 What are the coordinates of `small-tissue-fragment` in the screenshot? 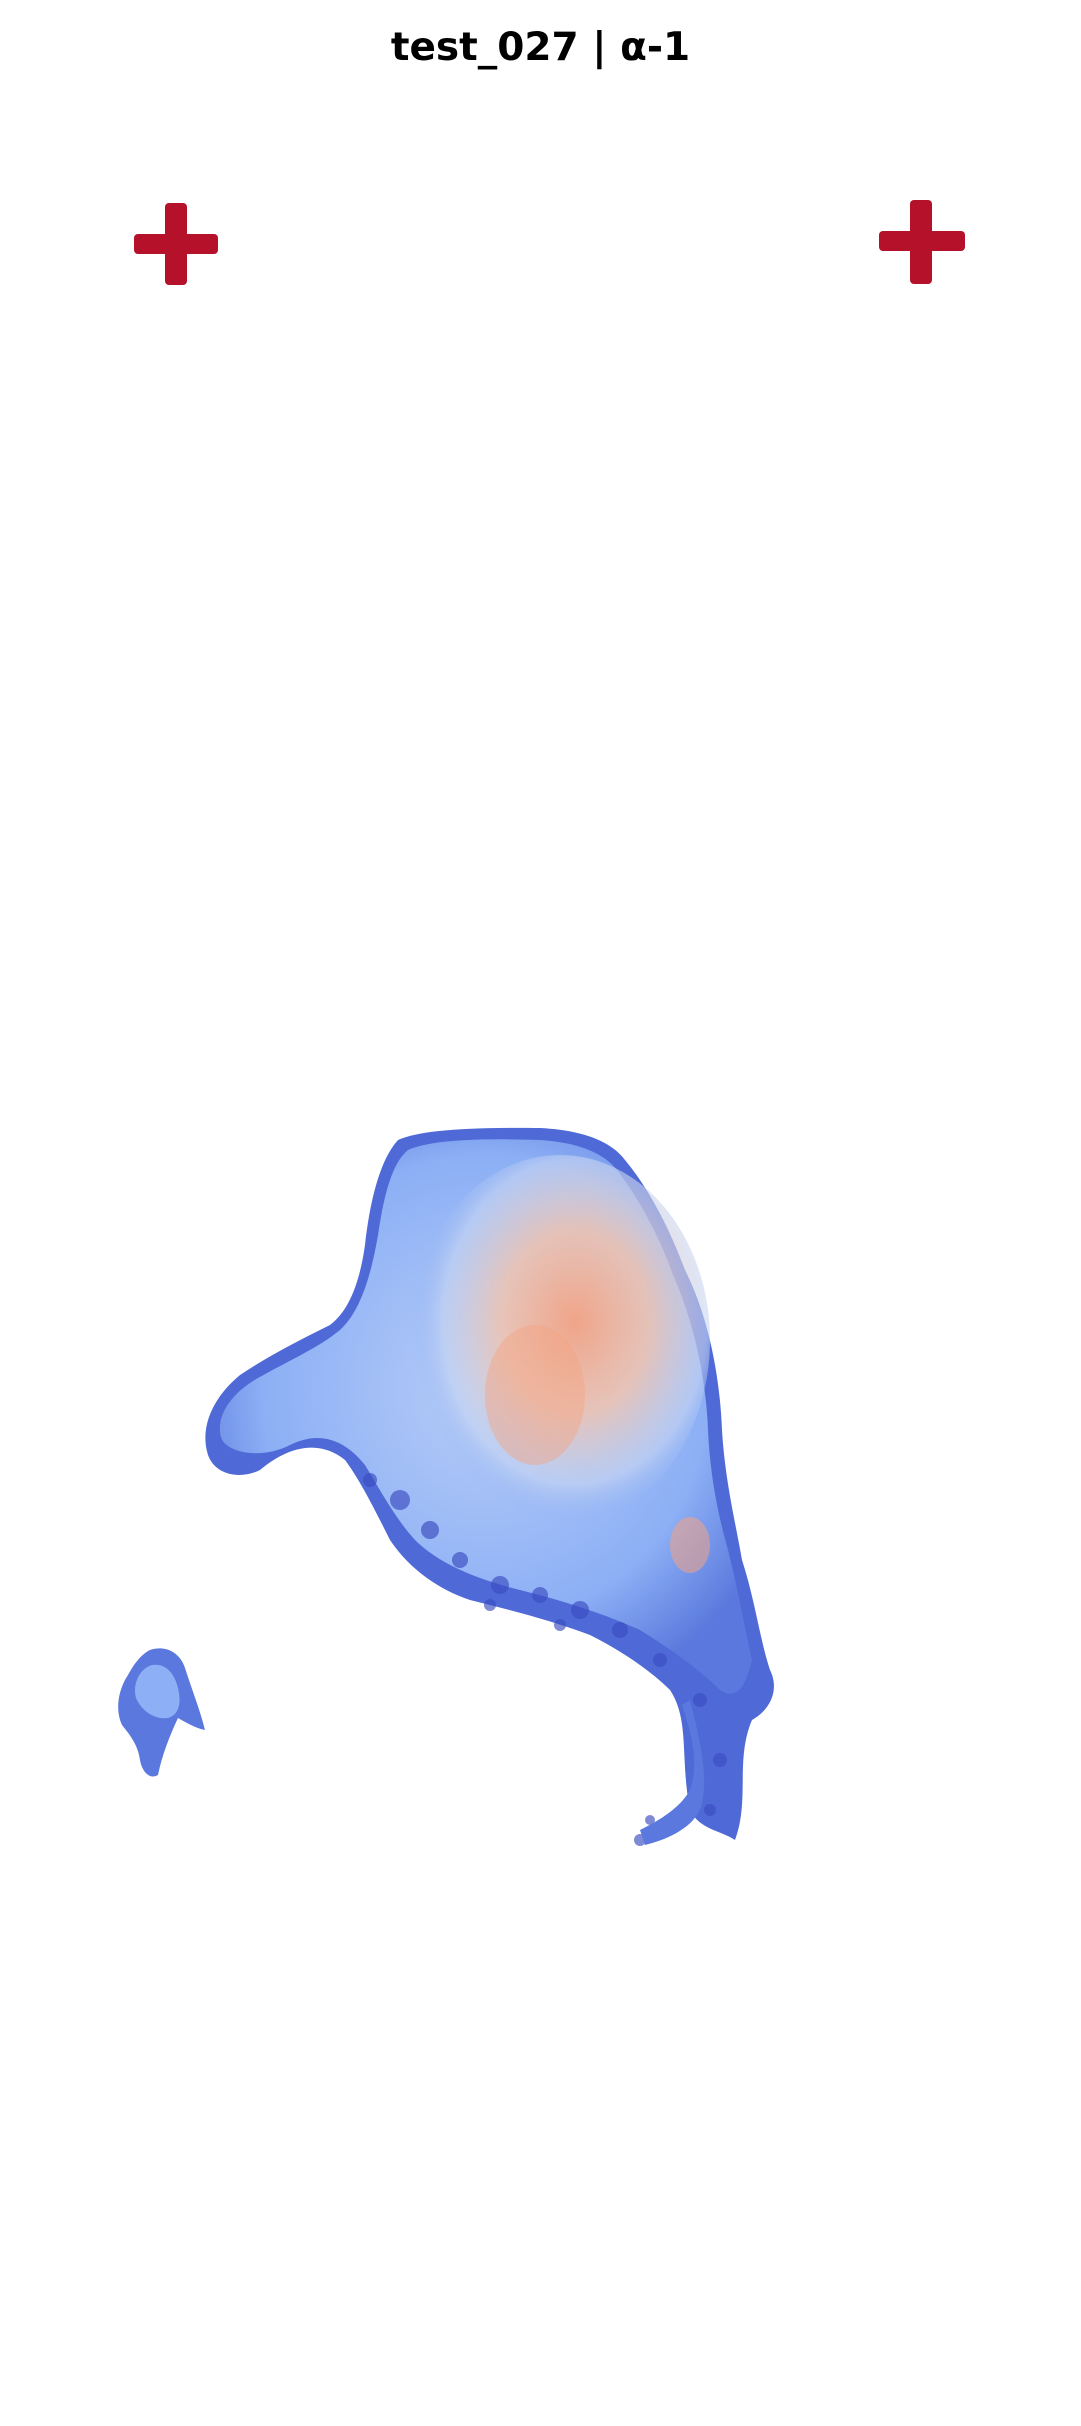 It's located at (161, 1712).